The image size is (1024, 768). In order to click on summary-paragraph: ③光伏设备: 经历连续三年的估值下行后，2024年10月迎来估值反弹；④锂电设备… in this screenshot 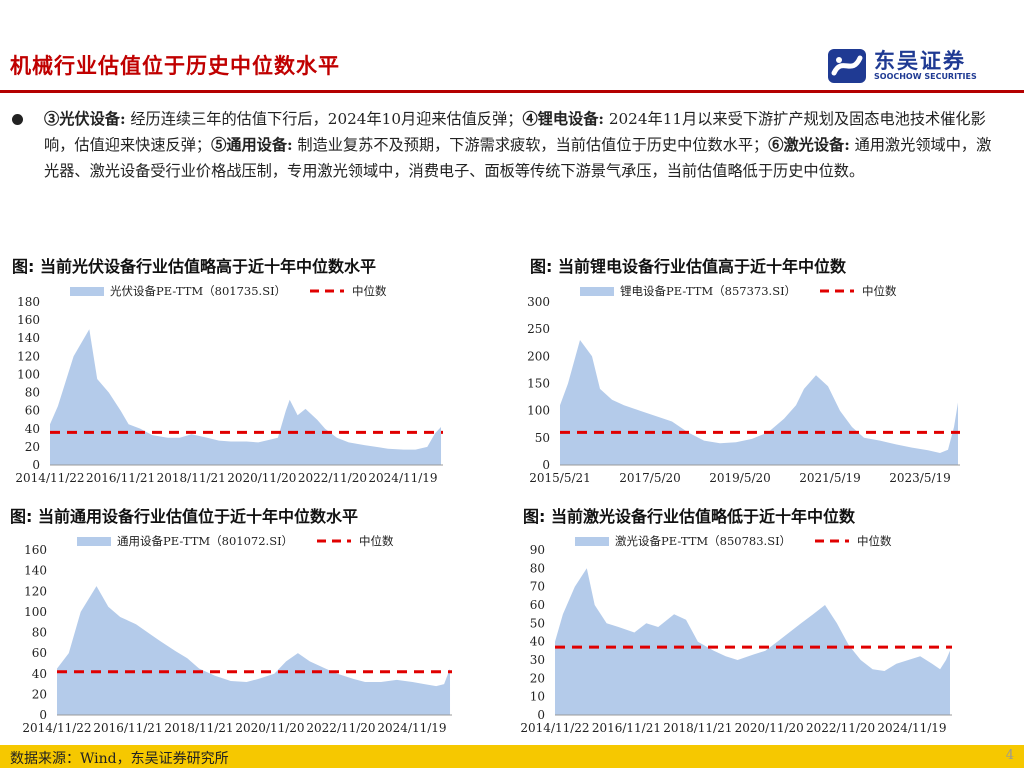, I will do `click(524, 145)`.